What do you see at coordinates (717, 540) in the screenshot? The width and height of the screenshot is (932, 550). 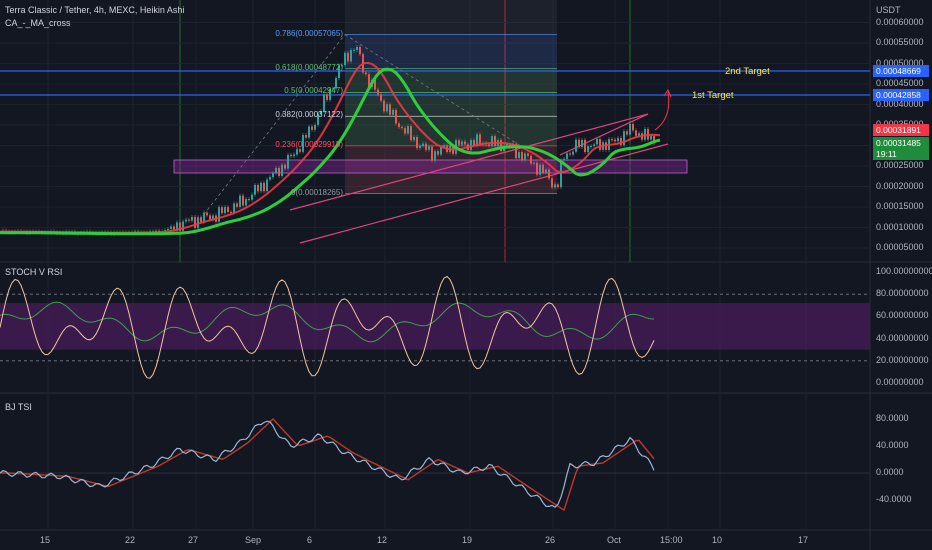 I see `time-tick-label: 10` at bounding box center [717, 540].